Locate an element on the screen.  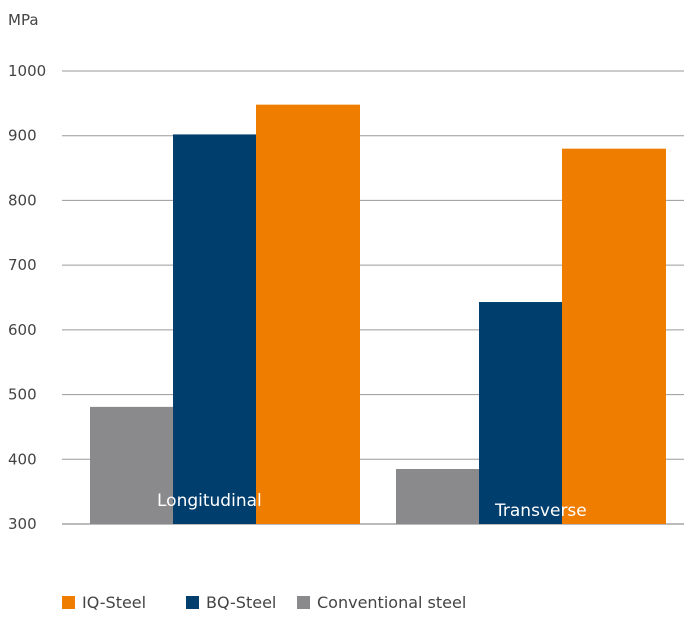
y-tick-label: 500 is located at coordinates (22, 395).